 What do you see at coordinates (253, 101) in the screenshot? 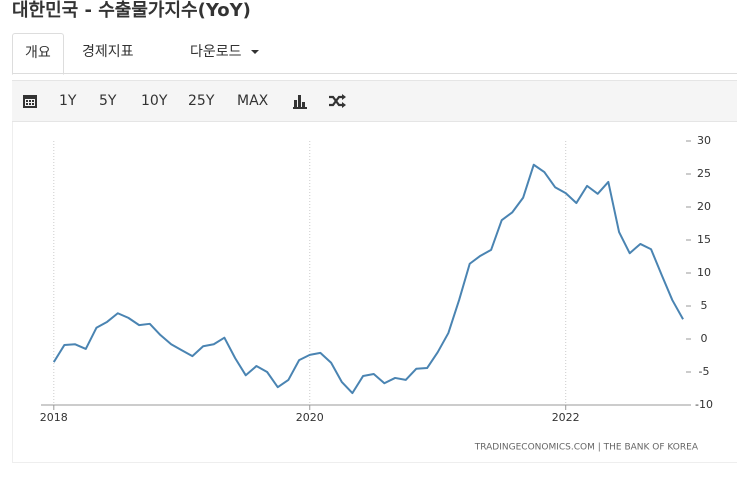
I see `range-button: MAX` at bounding box center [253, 101].